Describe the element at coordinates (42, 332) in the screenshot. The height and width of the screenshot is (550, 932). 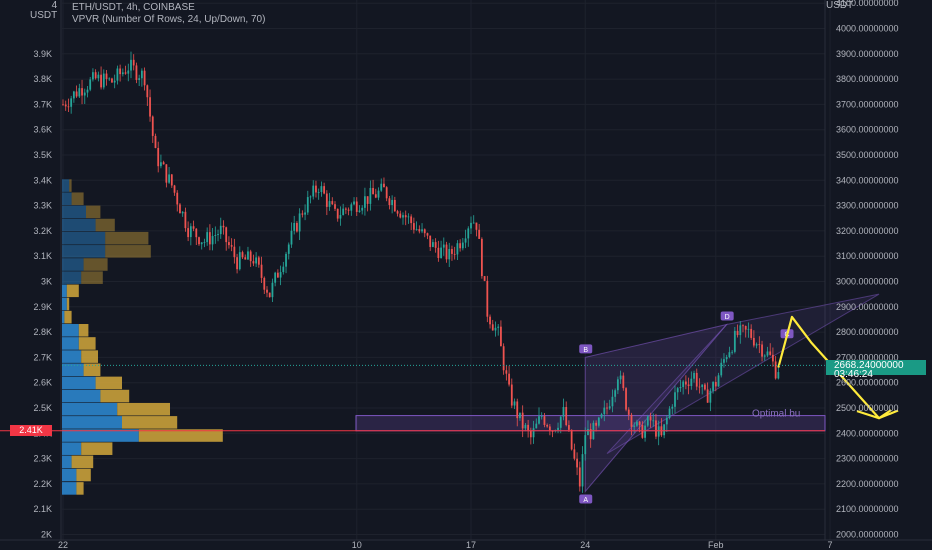
I see `left-axis-tick-label: 2.8K` at that location.